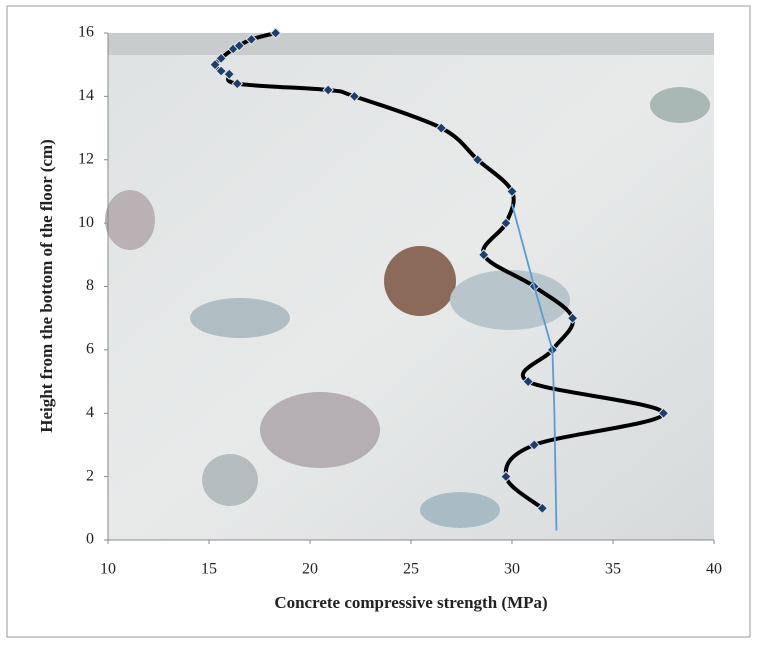  Describe the element at coordinates (410, 602) in the screenshot. I see `x-axis-label: Concrete compressive strength (MPa)` at that location.